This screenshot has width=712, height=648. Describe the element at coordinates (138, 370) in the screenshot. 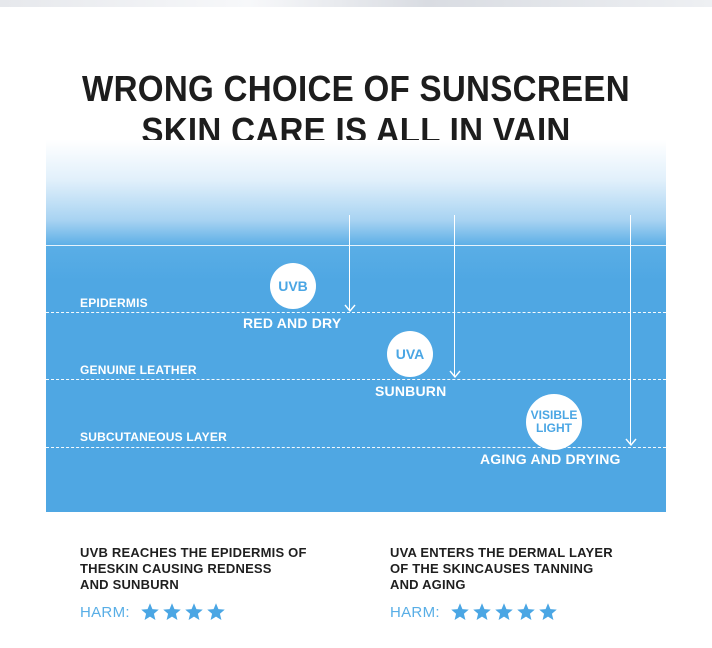

I see `layer-label-genuine-leather: GENUINE LEATHER` at that location.